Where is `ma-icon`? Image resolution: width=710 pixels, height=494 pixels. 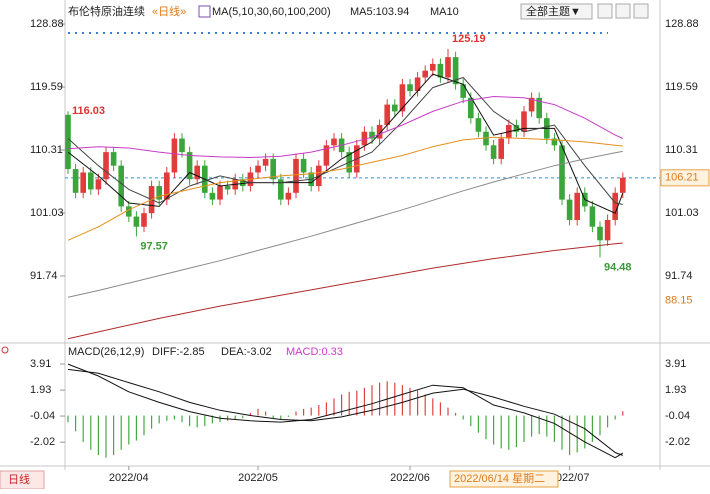 ma-icon is located at coordinates (204, 11).